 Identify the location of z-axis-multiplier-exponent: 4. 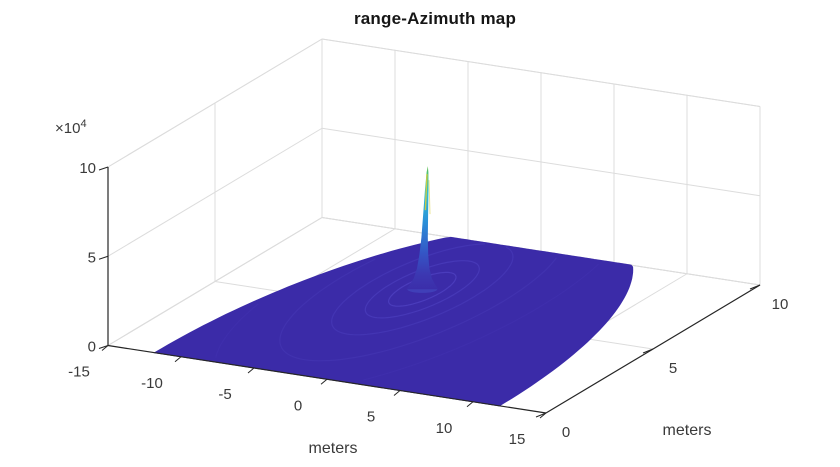
(83, 124).